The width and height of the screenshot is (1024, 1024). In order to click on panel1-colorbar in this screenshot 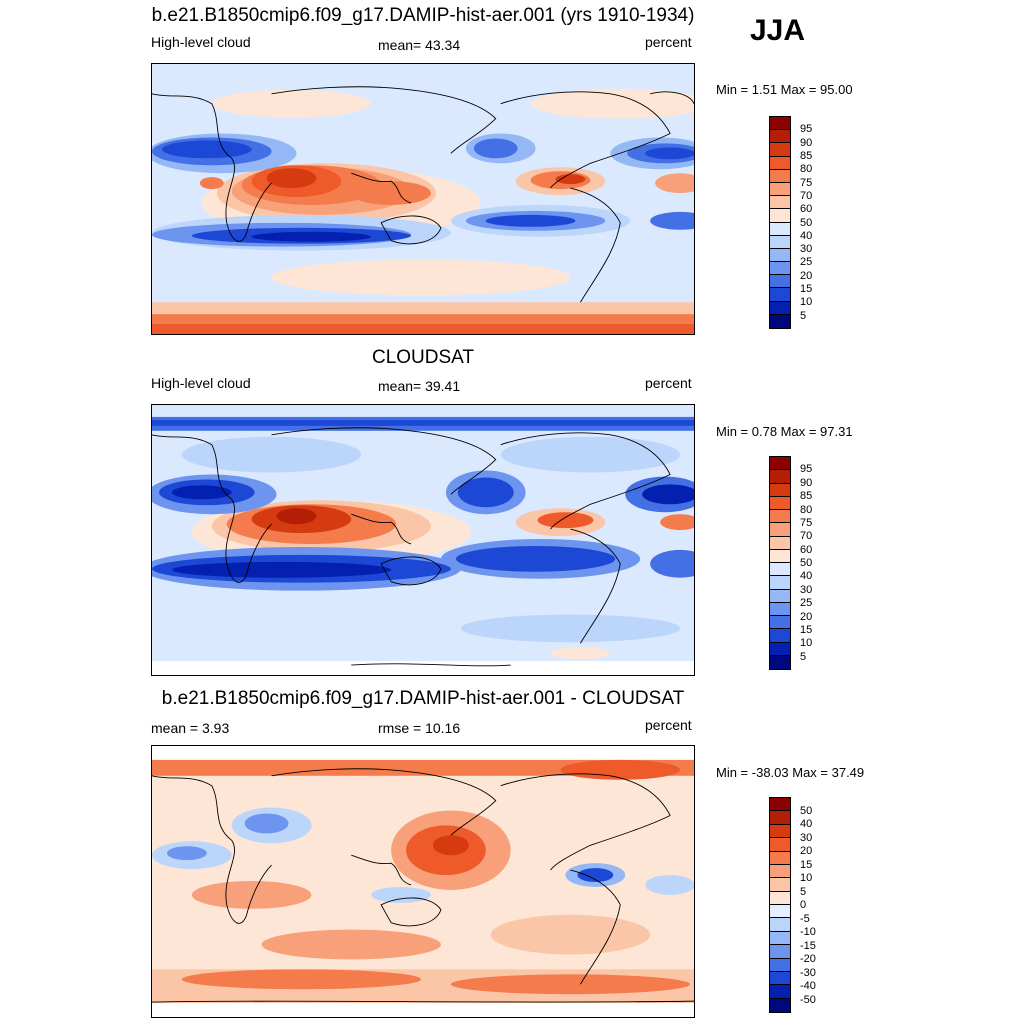, I will do `click(780, 222)`.